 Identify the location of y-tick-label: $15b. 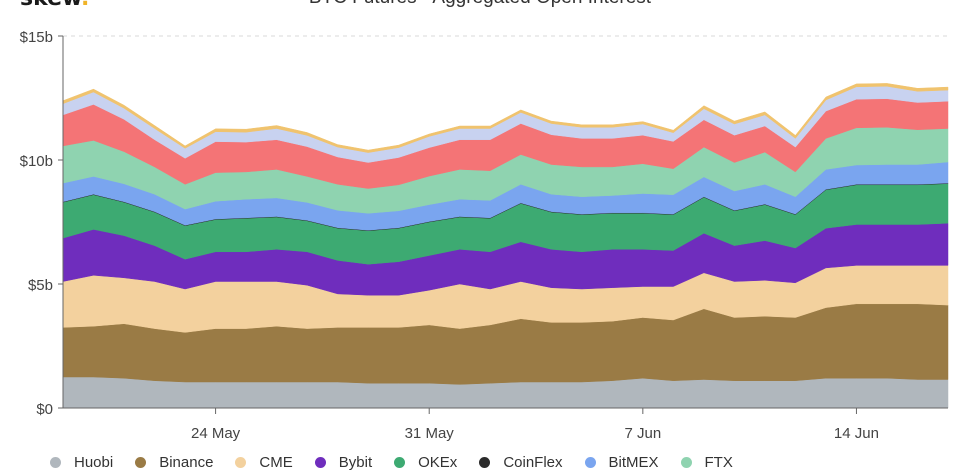
(36, 37).